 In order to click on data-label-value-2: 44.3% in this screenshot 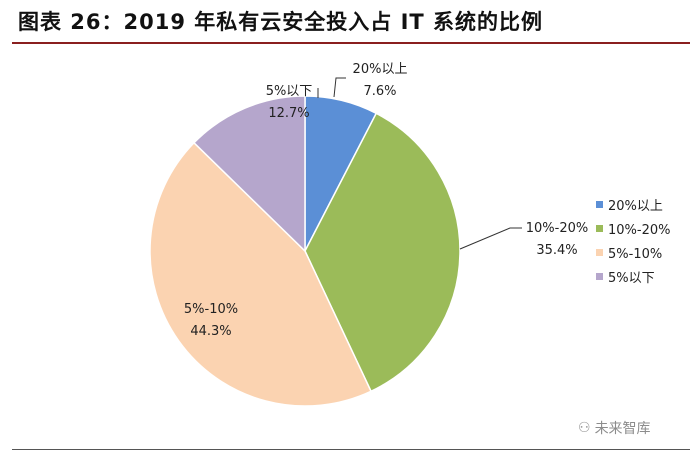, I will do `click(210, 331)`.